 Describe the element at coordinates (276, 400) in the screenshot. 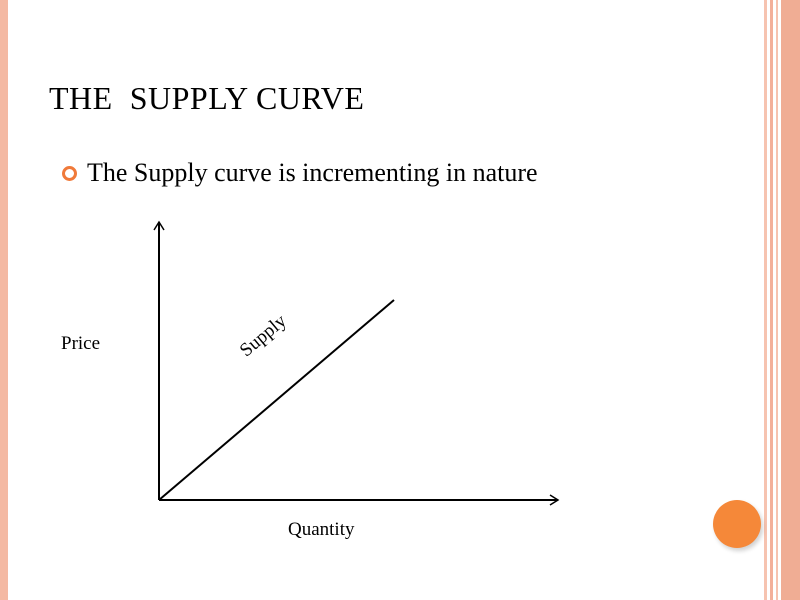

I see `supply-line` at that location.